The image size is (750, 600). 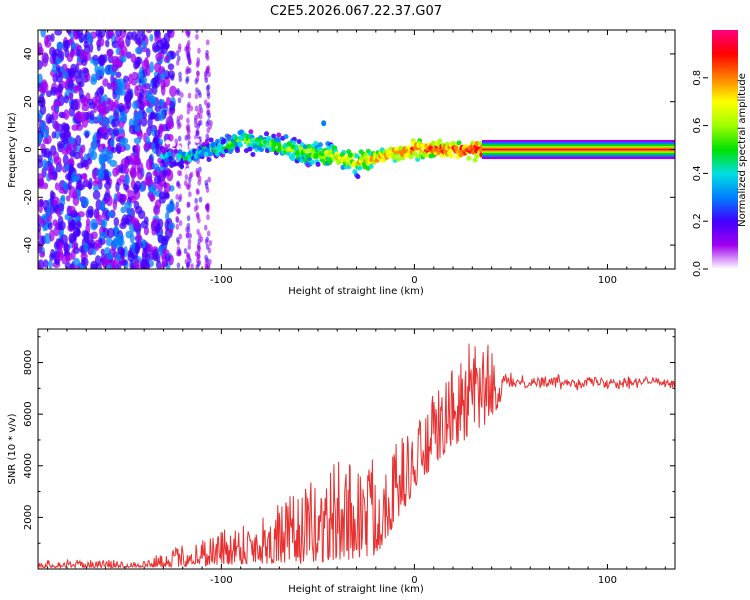 I want to click on y-tick-label: 4000, so click(x=28, y=465).